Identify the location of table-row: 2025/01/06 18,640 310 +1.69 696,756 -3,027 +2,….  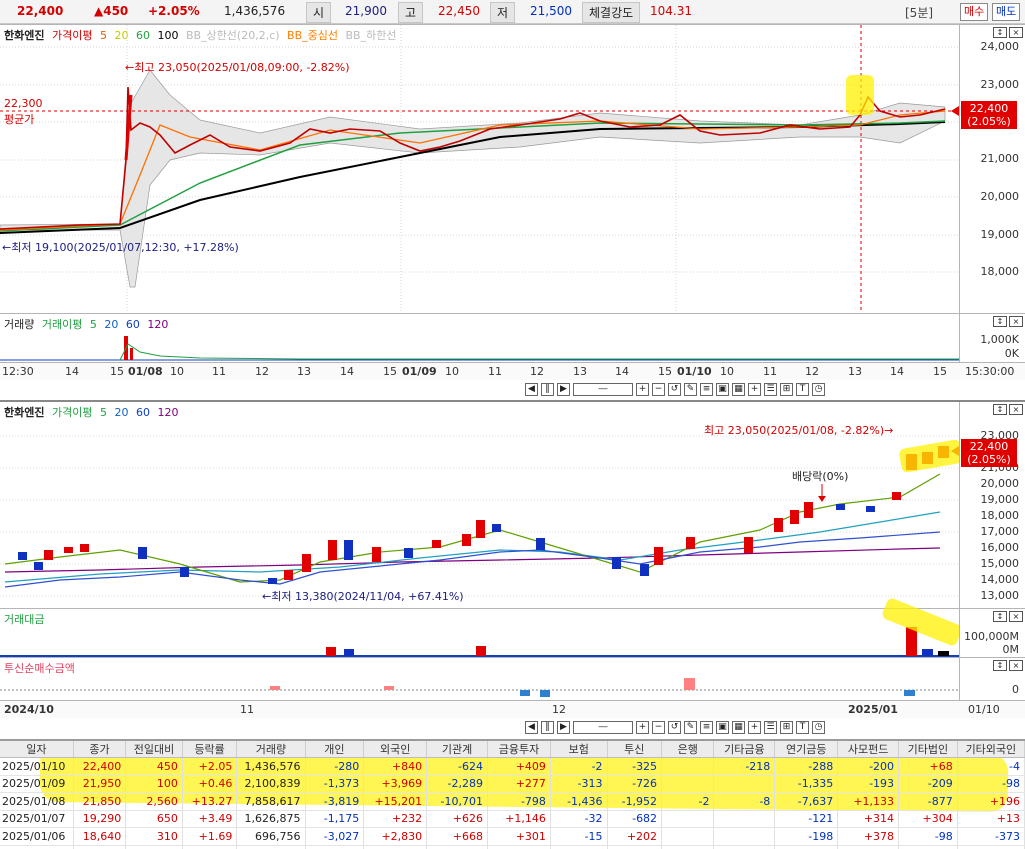
(512, 836).